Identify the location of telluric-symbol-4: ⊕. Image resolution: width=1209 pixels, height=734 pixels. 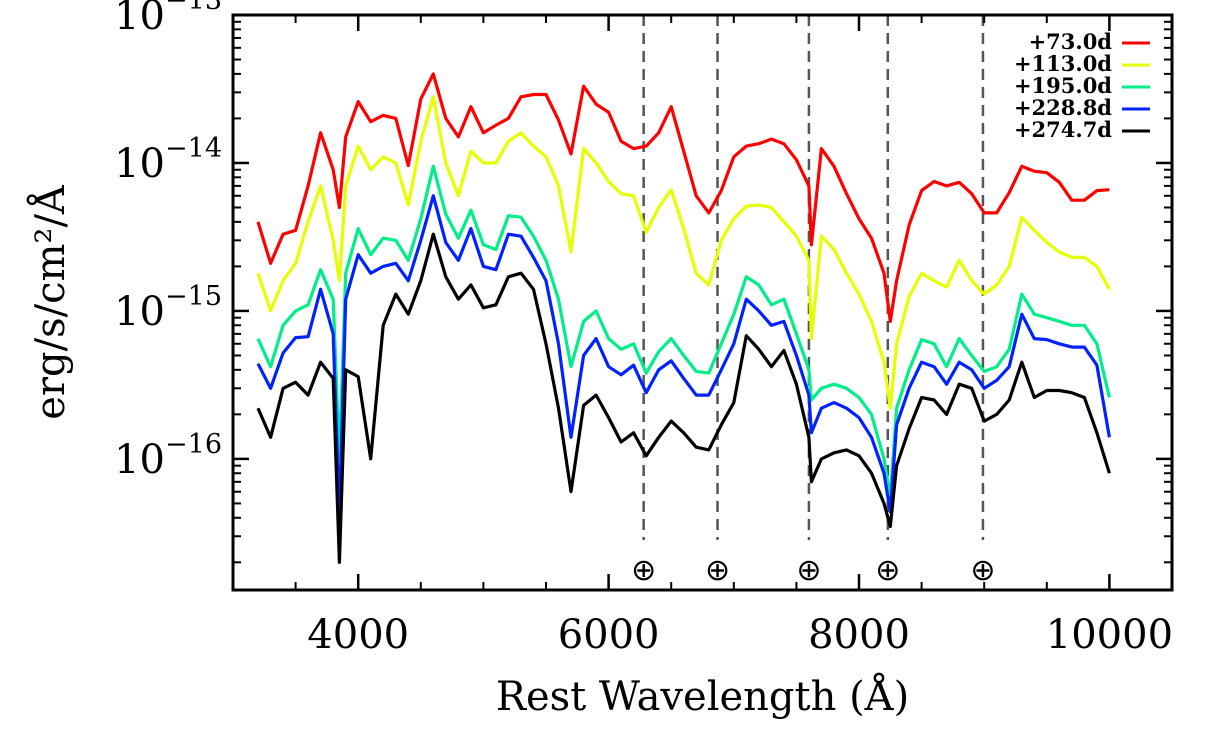
(982, 570).